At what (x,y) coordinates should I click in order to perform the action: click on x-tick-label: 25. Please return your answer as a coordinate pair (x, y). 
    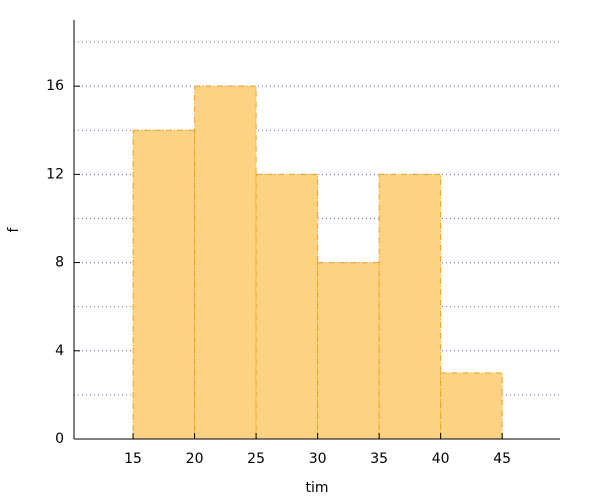
    Looking at the image, I should click on (256, 459).